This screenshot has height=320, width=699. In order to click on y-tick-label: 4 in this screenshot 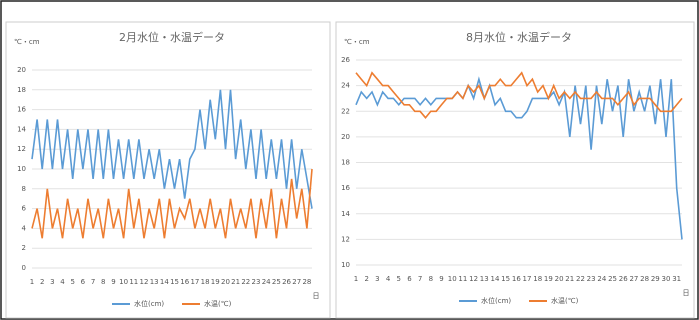, I will do `click(24, 228)`.